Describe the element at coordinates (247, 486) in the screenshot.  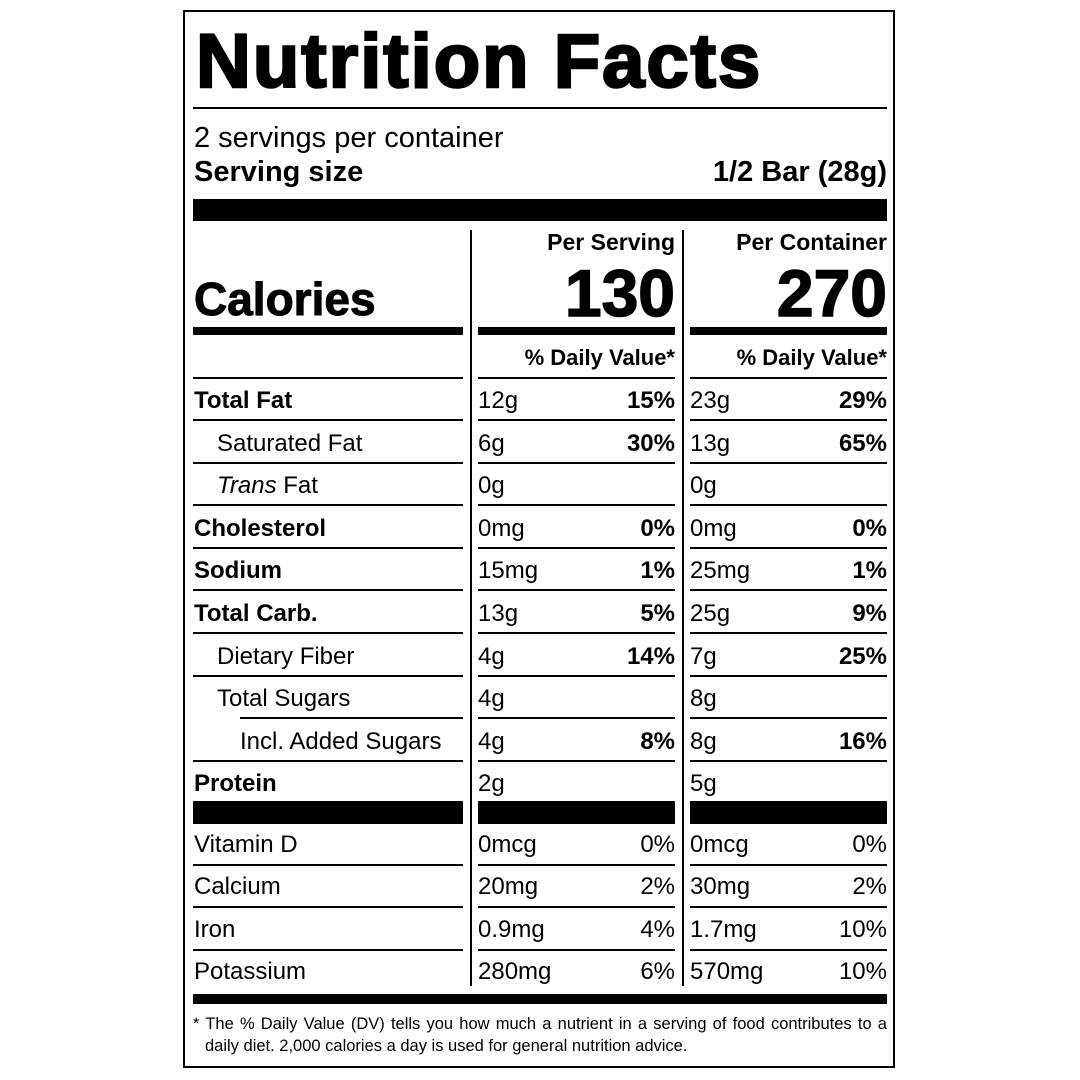
I see `nutrient-name-italic: Trans` at that location.